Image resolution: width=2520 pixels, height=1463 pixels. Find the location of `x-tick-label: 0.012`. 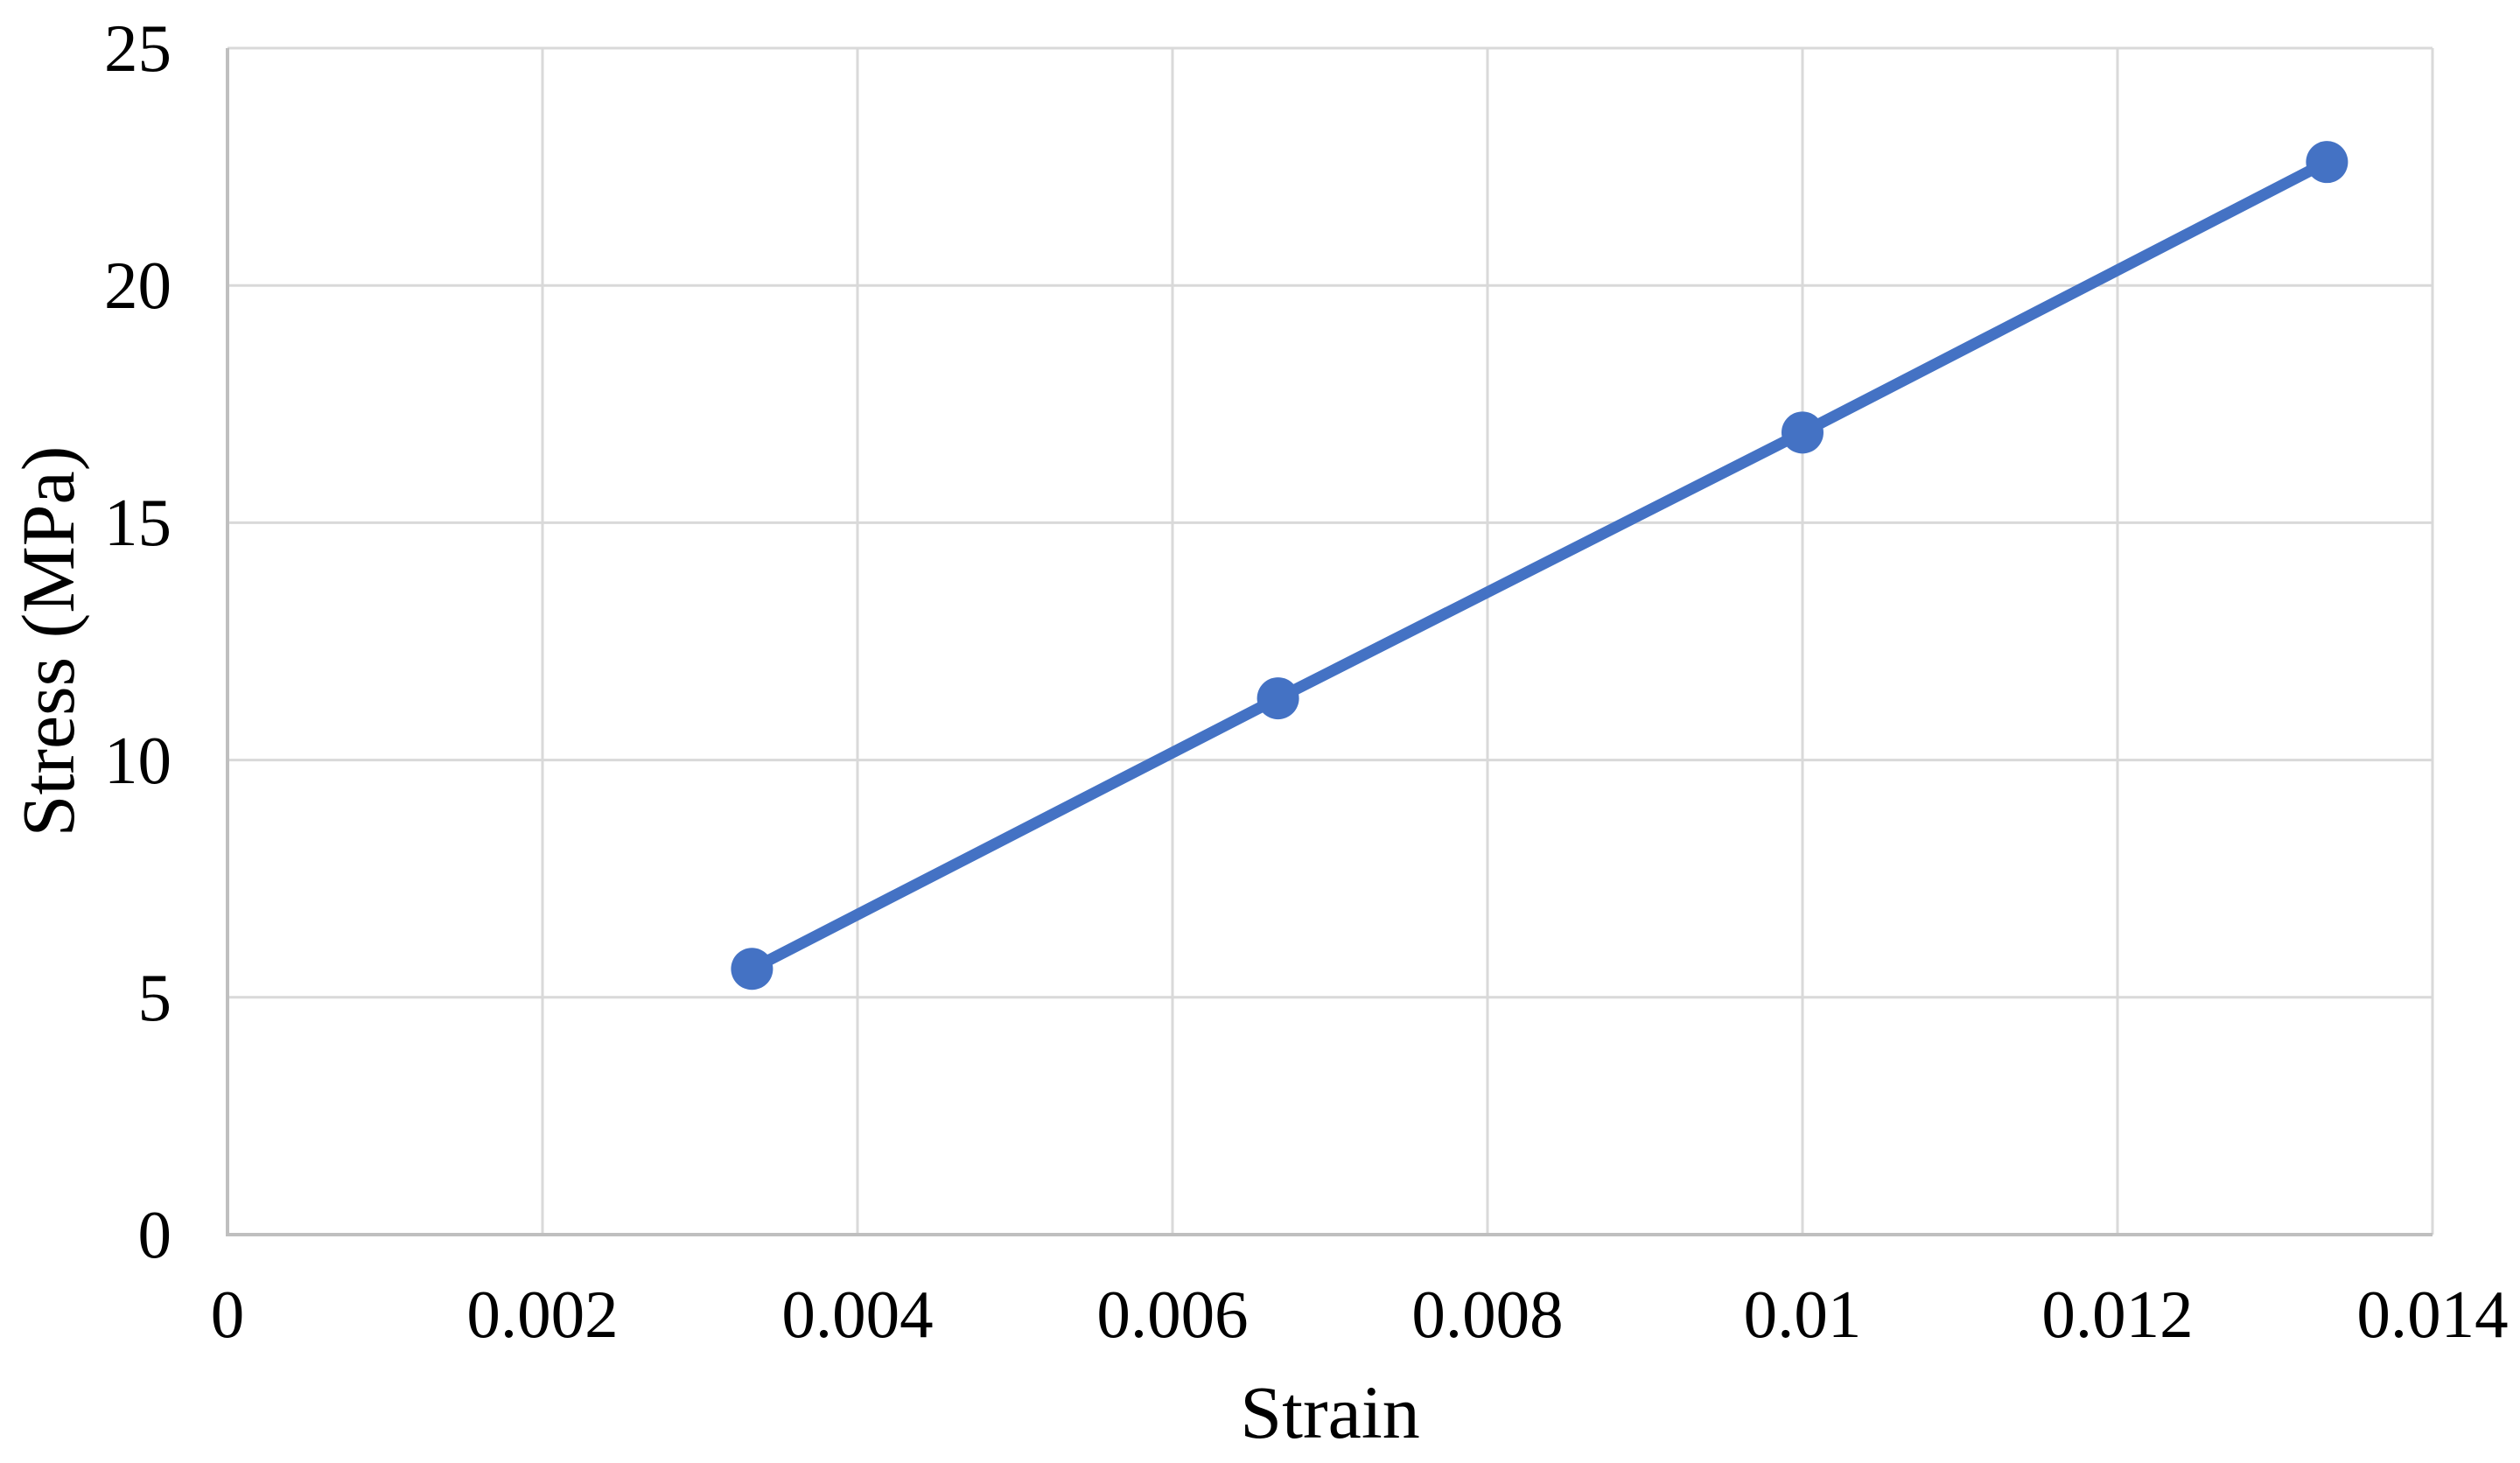

x-tick-label: 0.012 is located at coordinates (2117, 1314).